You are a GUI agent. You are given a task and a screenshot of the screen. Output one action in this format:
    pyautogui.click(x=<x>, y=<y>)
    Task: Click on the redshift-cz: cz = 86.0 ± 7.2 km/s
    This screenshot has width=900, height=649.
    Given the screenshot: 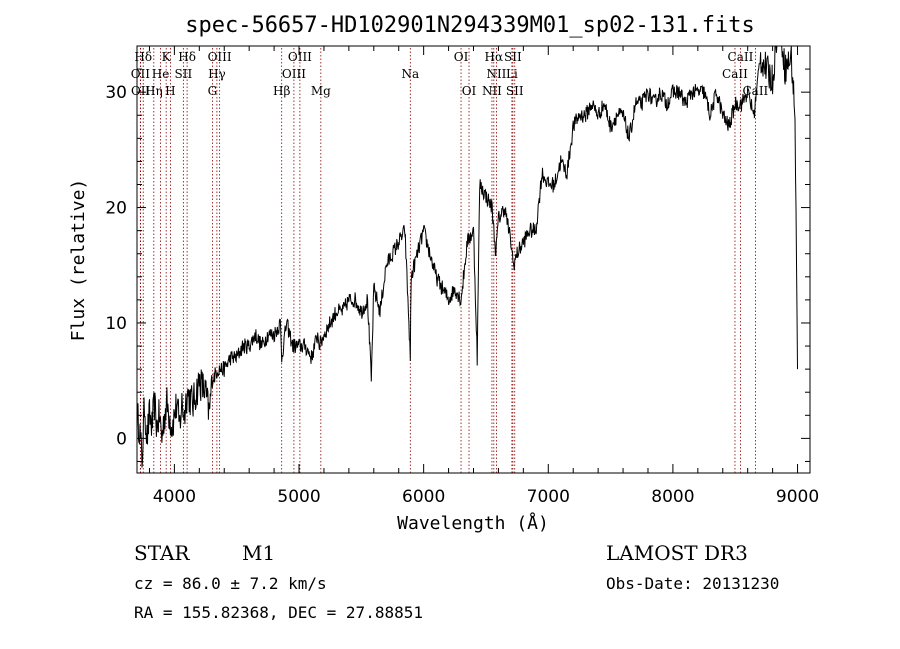 What is the action you would take?
    pyautogui.click(x=230, y=583)
    